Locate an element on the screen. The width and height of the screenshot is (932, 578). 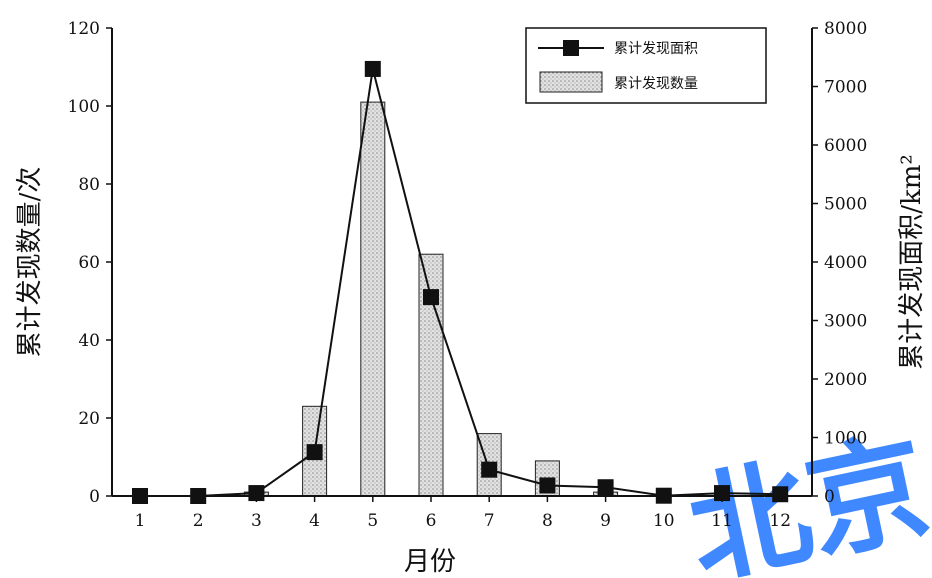
x-tick-label: 4 is located at coordinates (314, 521).